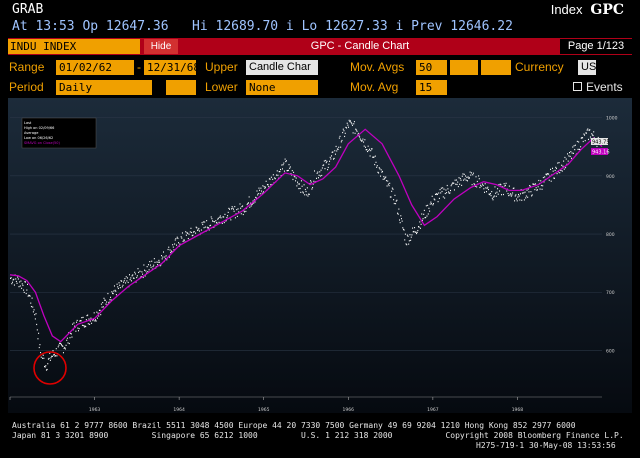  Describe the element at coordinates (172, 67) in the screenshot. I see `range-end-field: 12/31/68` at that location.